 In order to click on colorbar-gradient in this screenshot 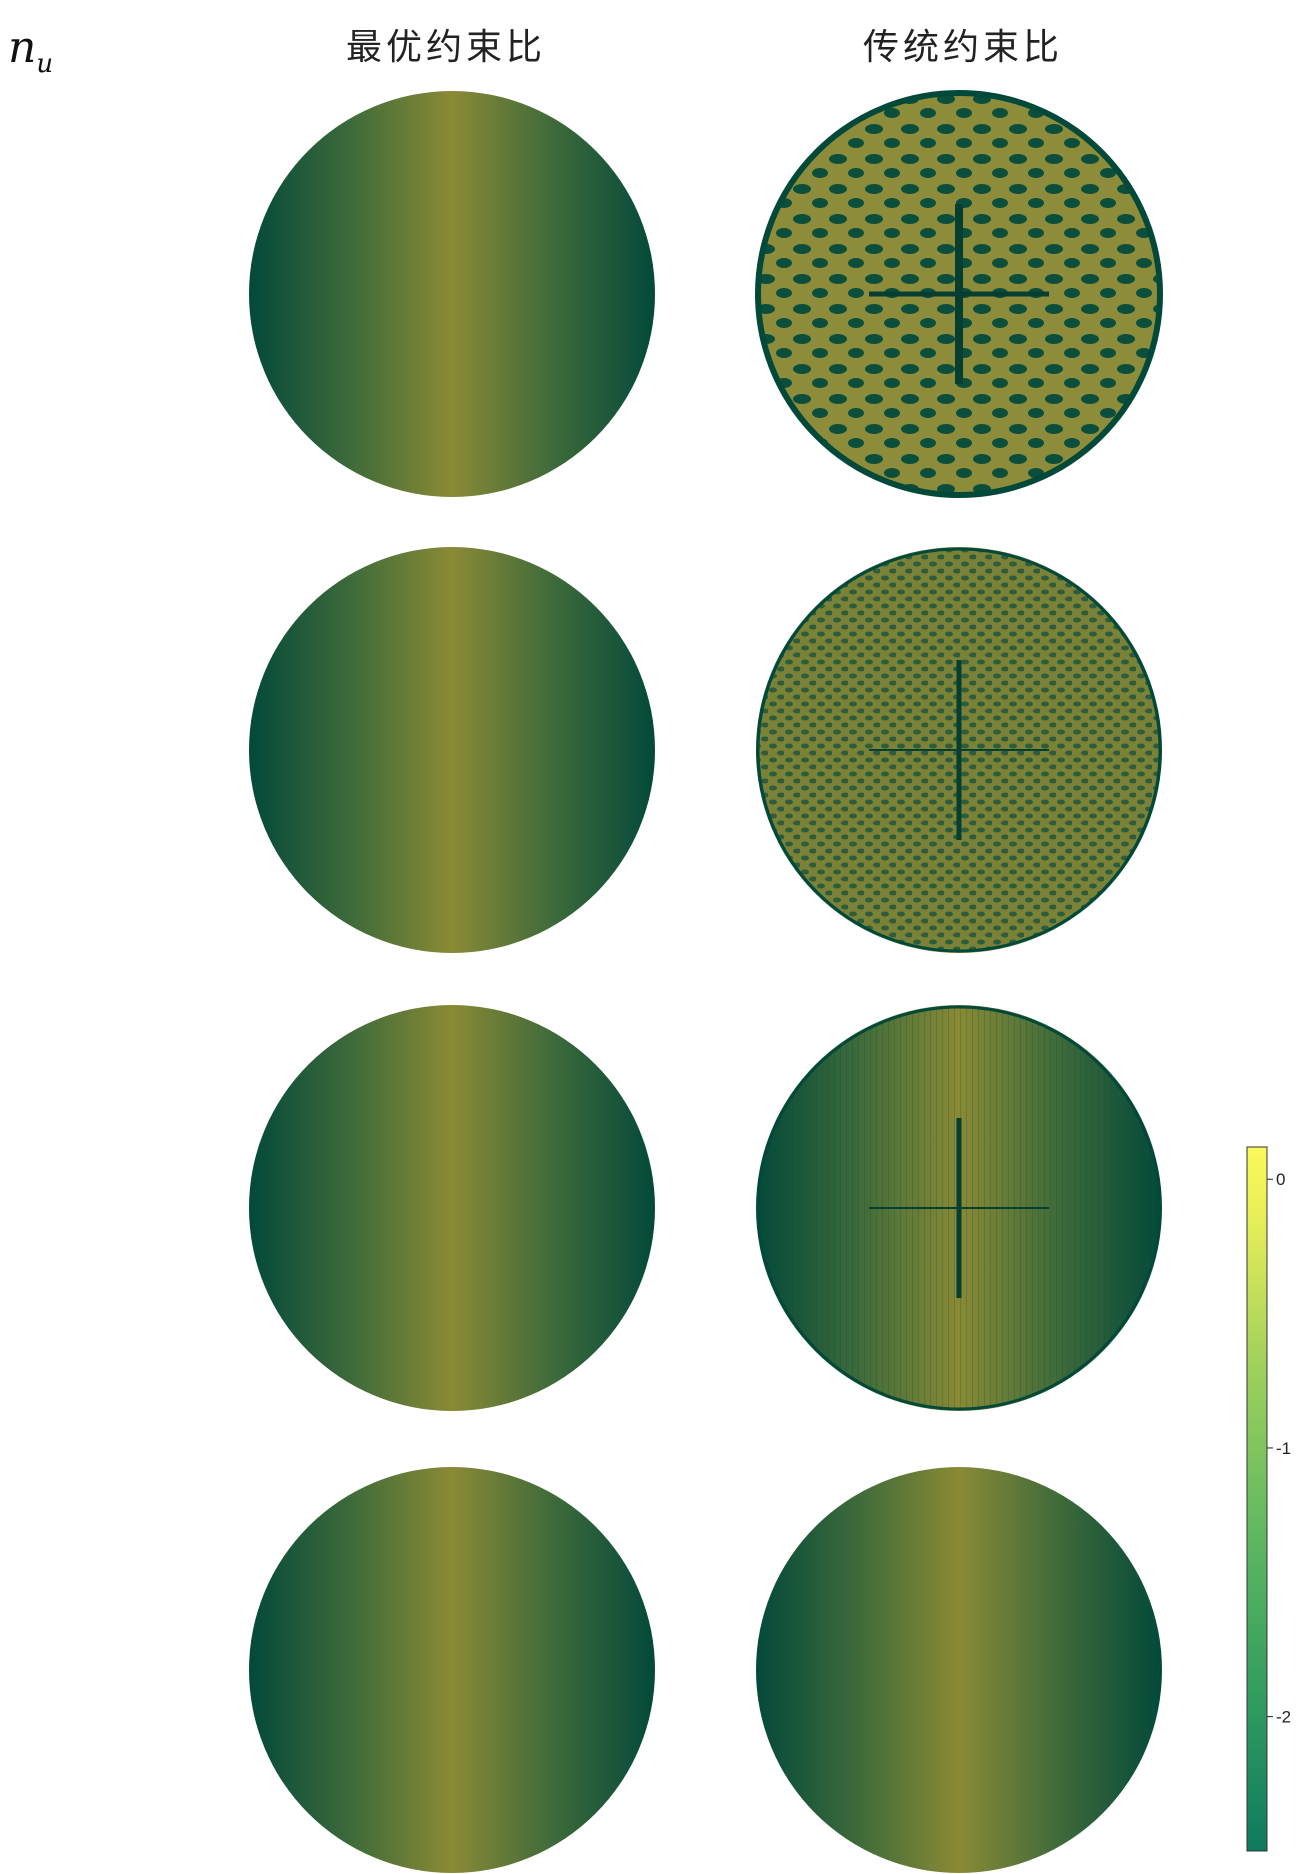, I will do `click(1257, 1499)`.